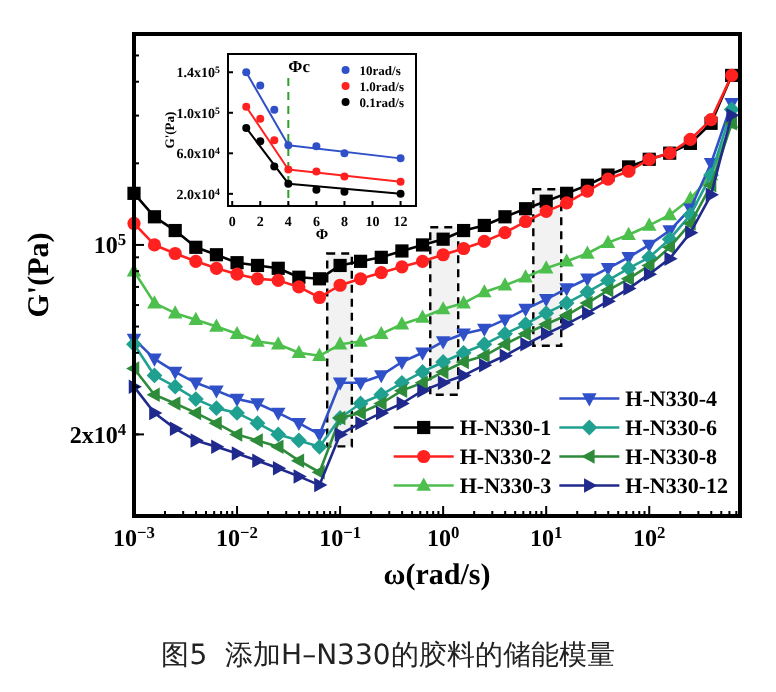 The width and height of the screenshot is (776, 692). What do you see at coordinates (677, 487) in the screenshot?
I see `legend-label: H-N330-12` at bounding box center [677, 487].